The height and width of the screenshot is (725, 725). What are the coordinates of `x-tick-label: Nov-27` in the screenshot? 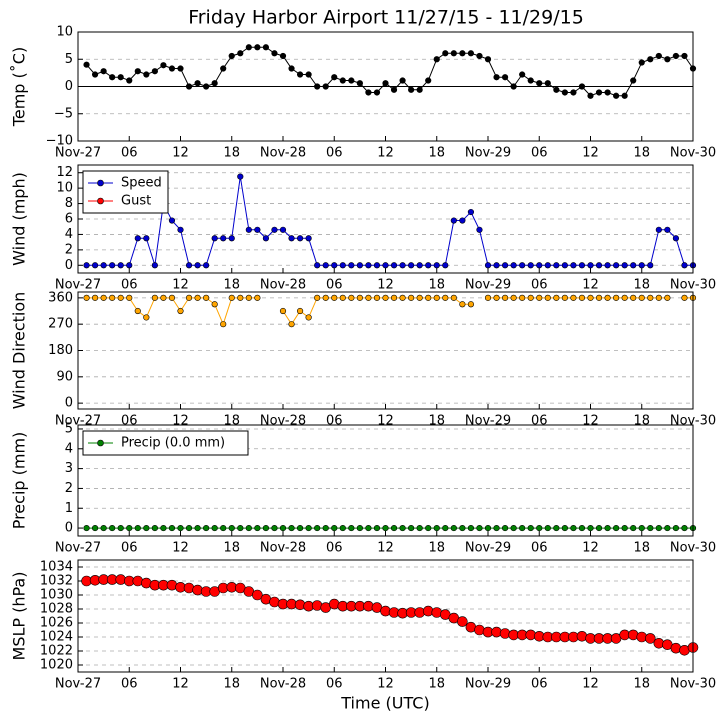 It's located at (78, 548).